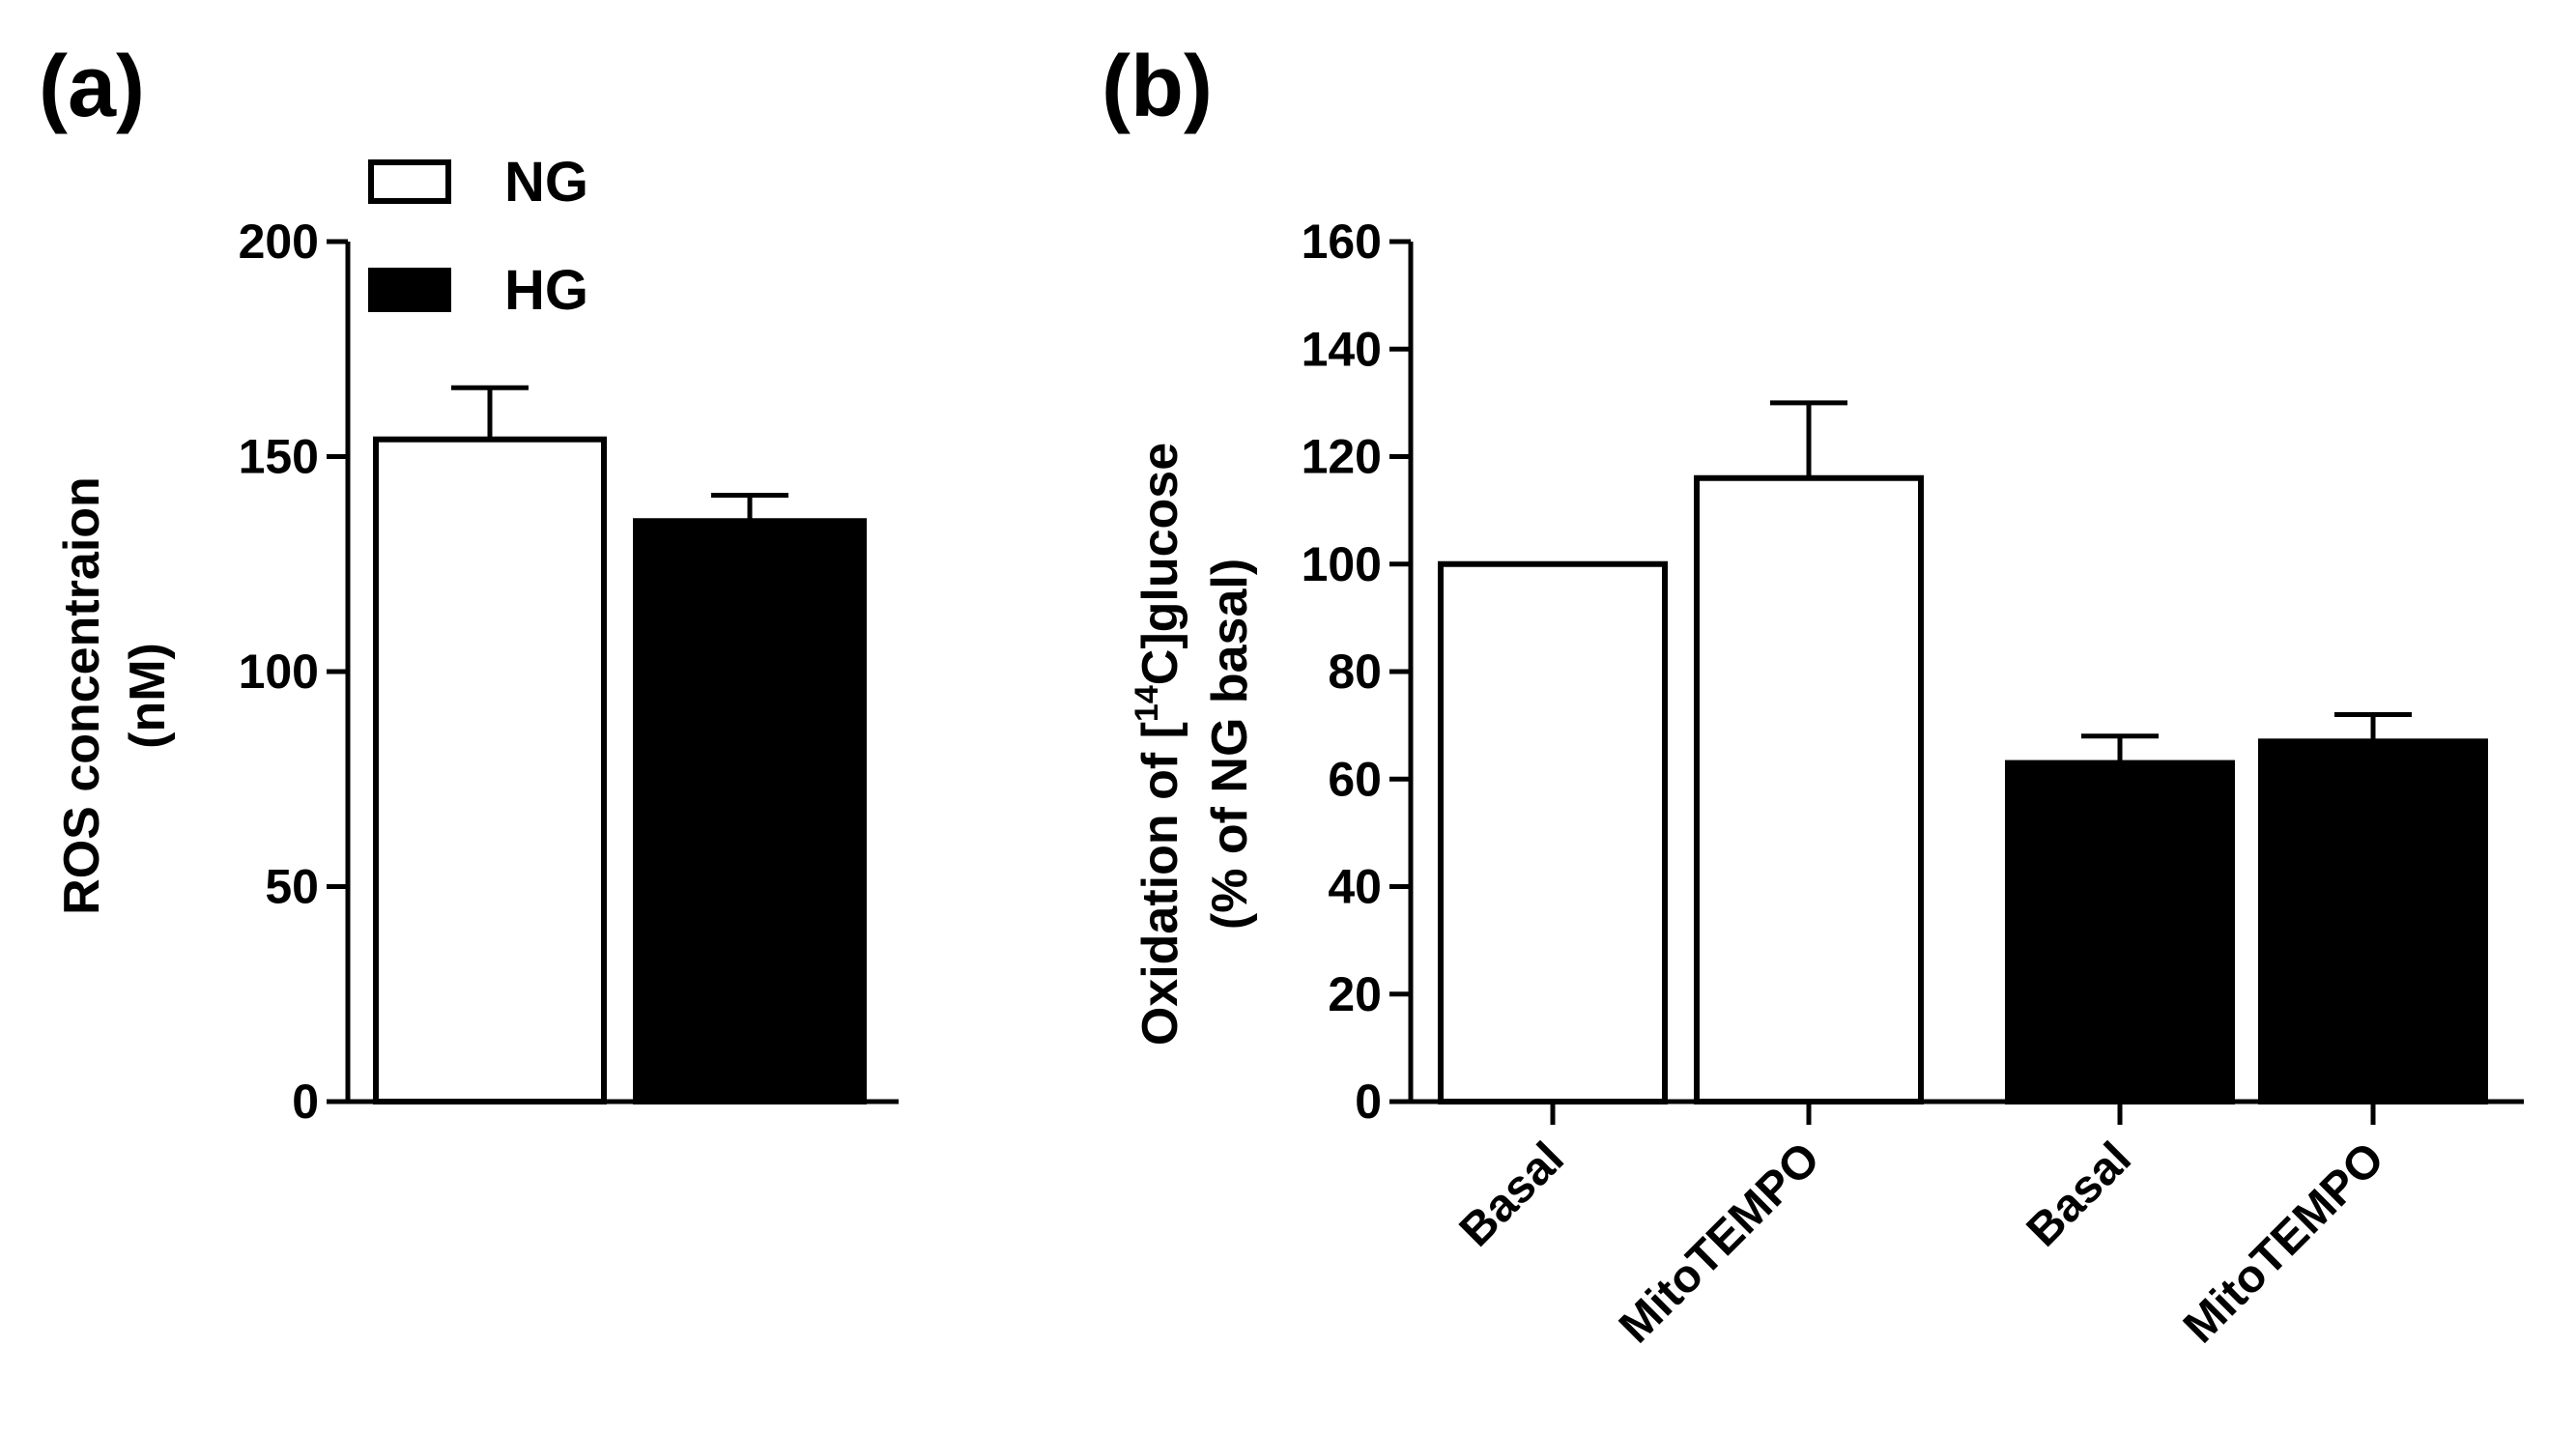 This screenshot has height=1434, width=2576. Describe the element at coordinates (279, 672) in the screenshot. I see `panel-a-y-tick-label-100: 100` at that location.